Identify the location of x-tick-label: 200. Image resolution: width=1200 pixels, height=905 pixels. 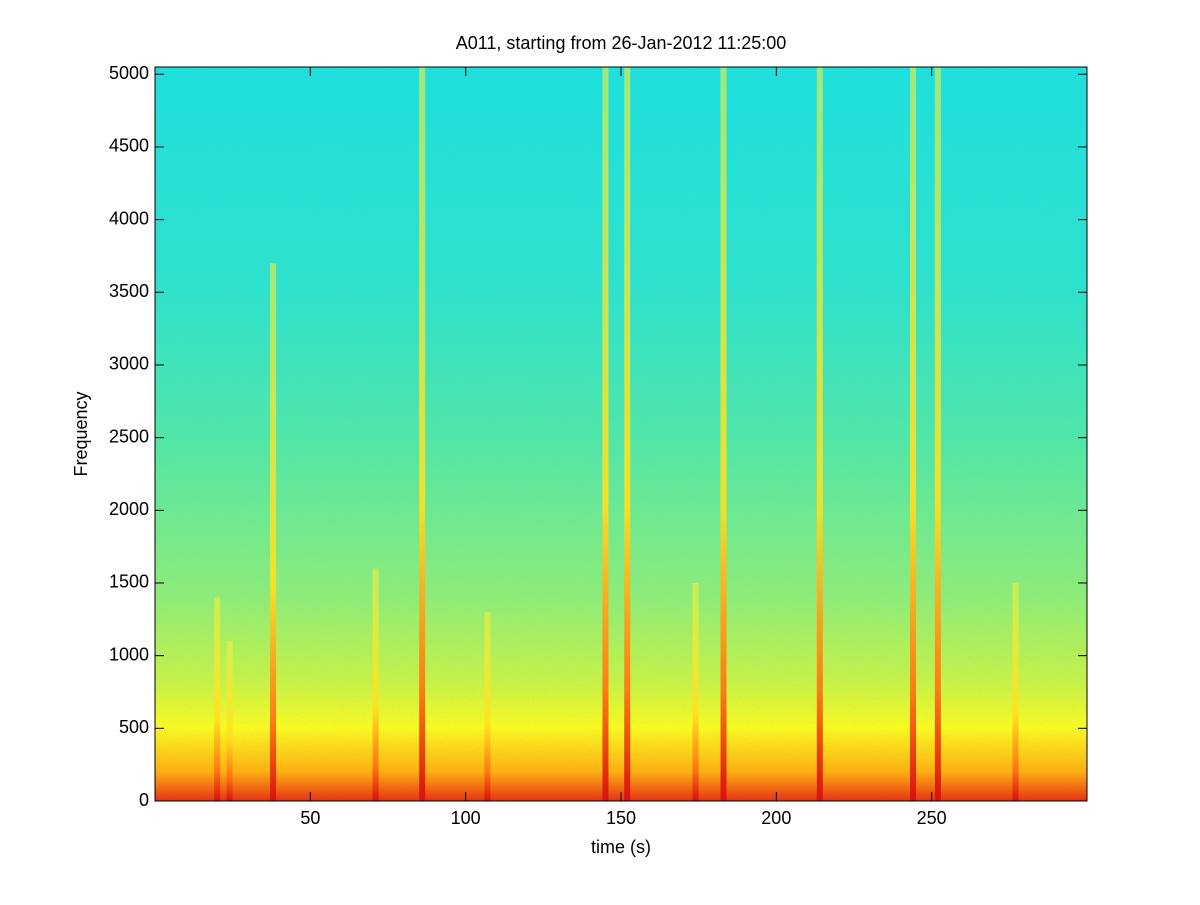
(776, 818).